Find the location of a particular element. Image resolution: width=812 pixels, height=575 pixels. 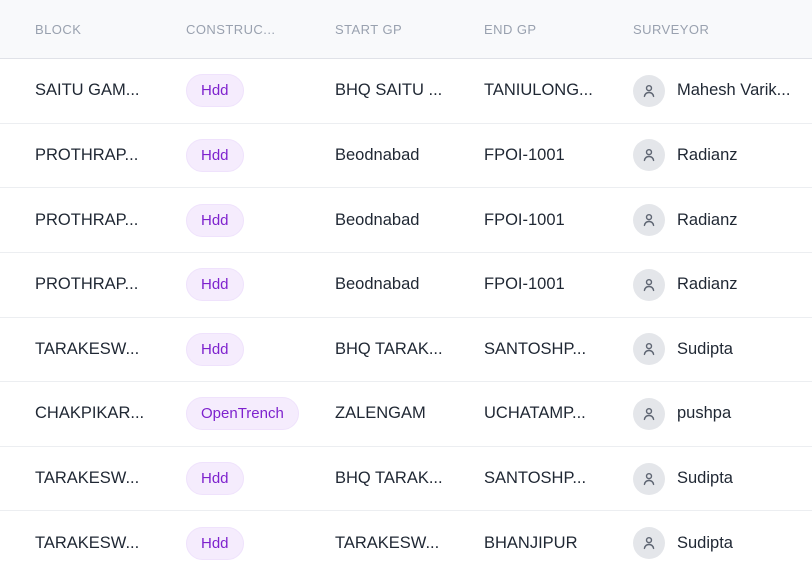

surveyor-name: pushpa is located at coordinates (704, 413).